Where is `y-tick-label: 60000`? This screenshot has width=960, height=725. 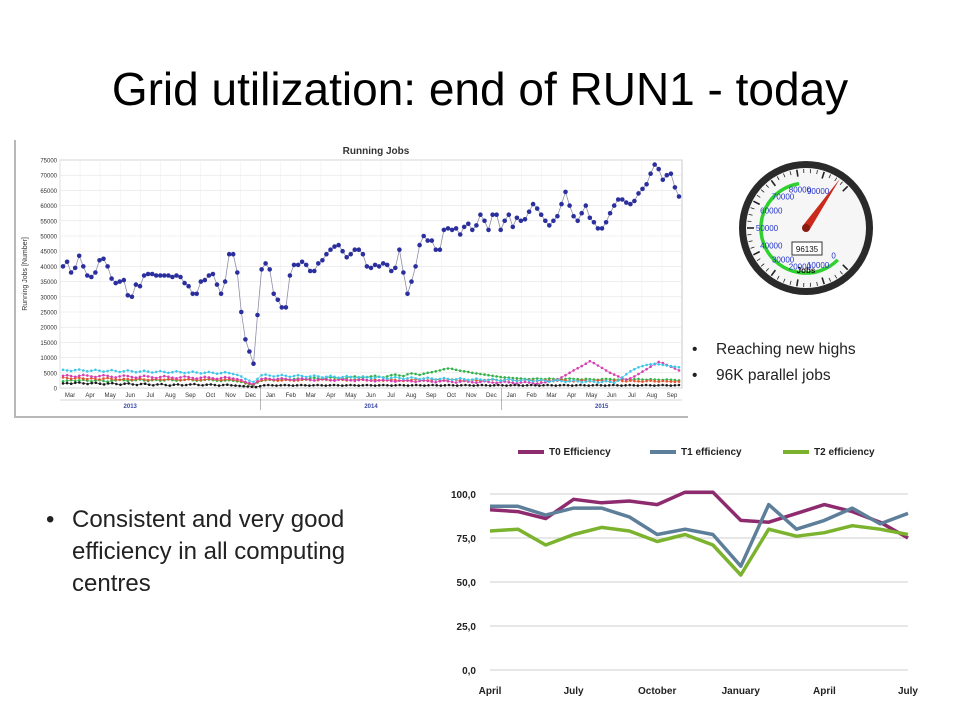 y-tick-label: 60000 is located at coordinates (48, 207).